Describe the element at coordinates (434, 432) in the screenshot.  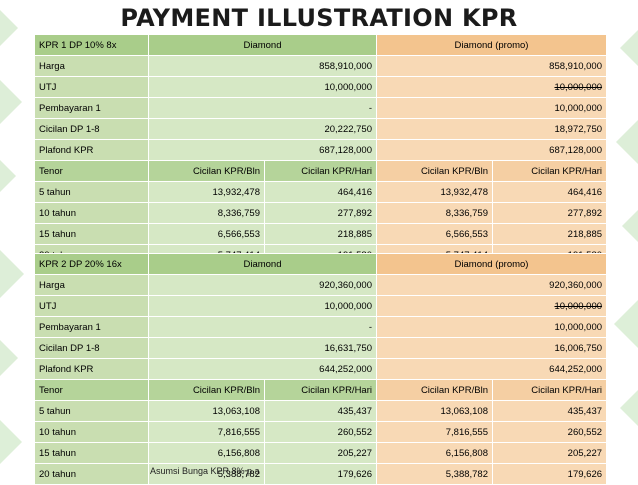
I see `cell-value: 7,816,555` at that location.